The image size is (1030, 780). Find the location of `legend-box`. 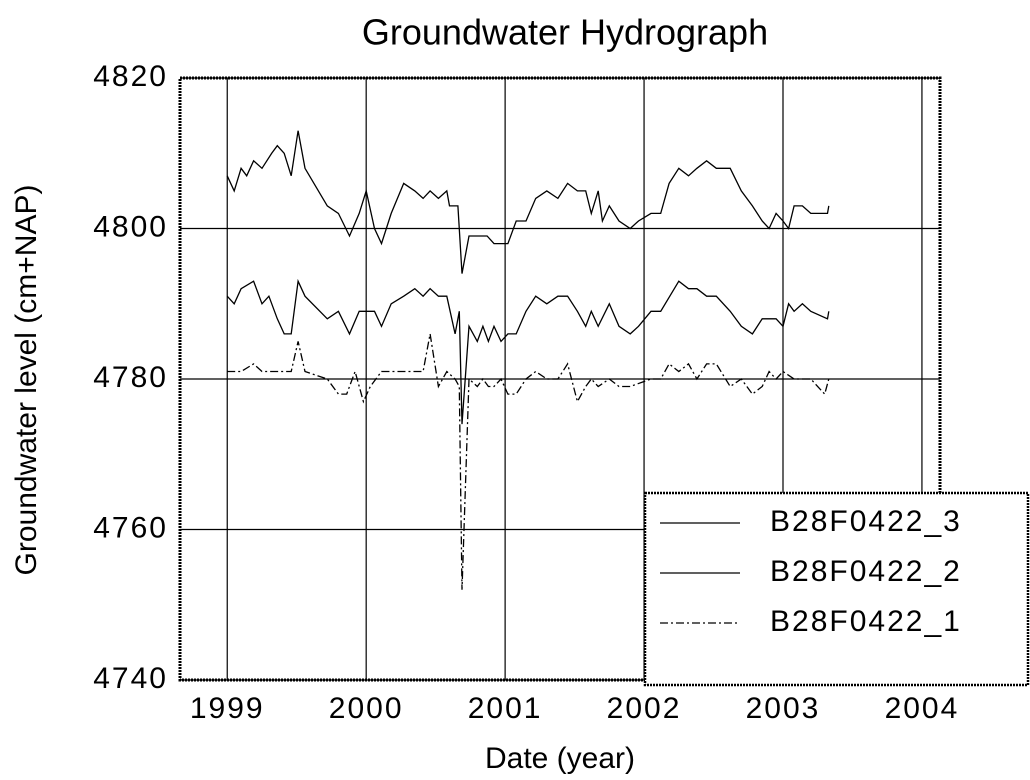

legend-box is located at coordinates (836, 589).